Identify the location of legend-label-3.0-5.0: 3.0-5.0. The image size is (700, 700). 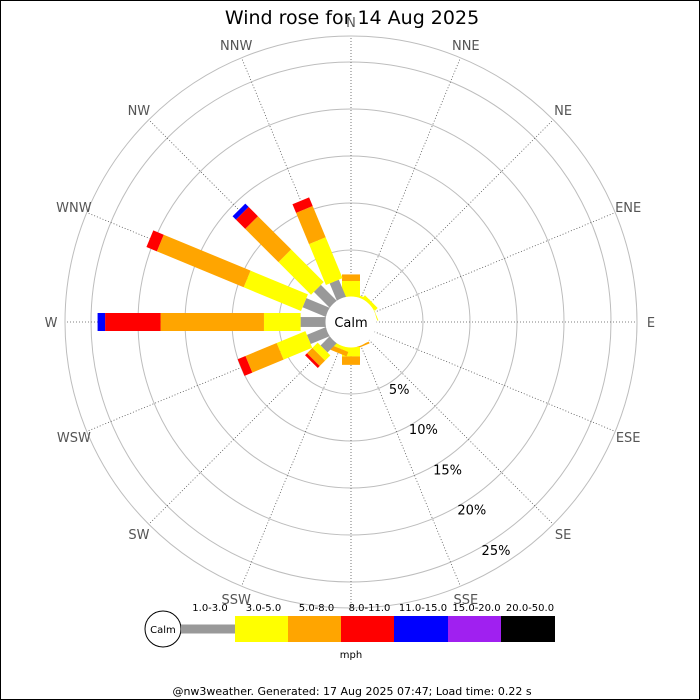
(263, 608).